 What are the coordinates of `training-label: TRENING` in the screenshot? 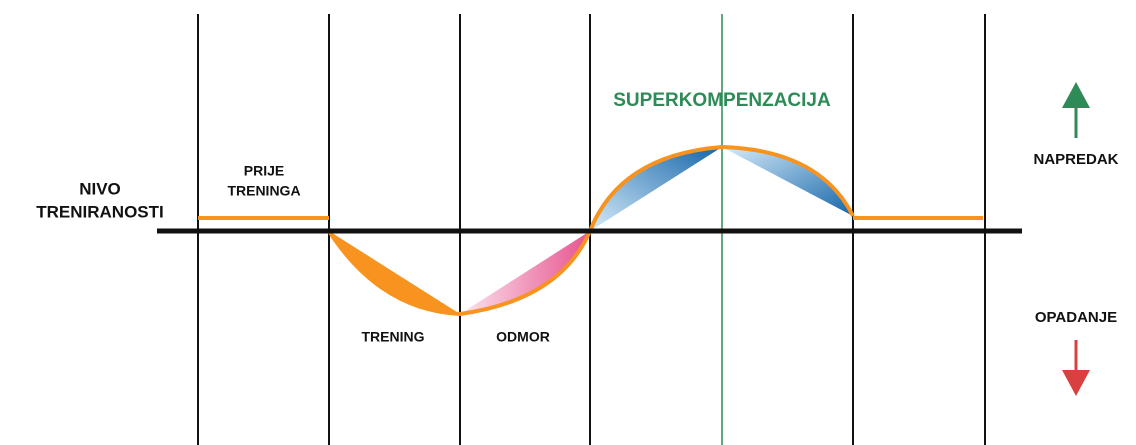 It's located at (393, 337).